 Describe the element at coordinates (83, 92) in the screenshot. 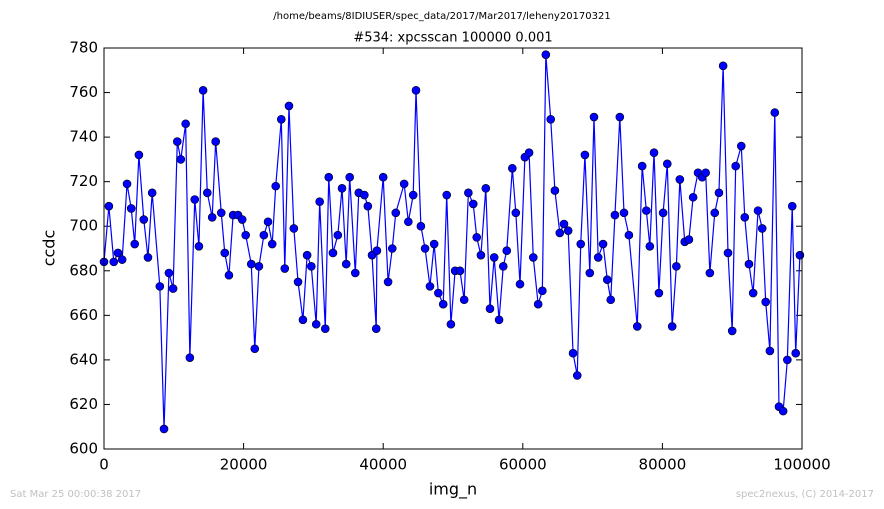

I see `y-tick-label: 760` at that location.